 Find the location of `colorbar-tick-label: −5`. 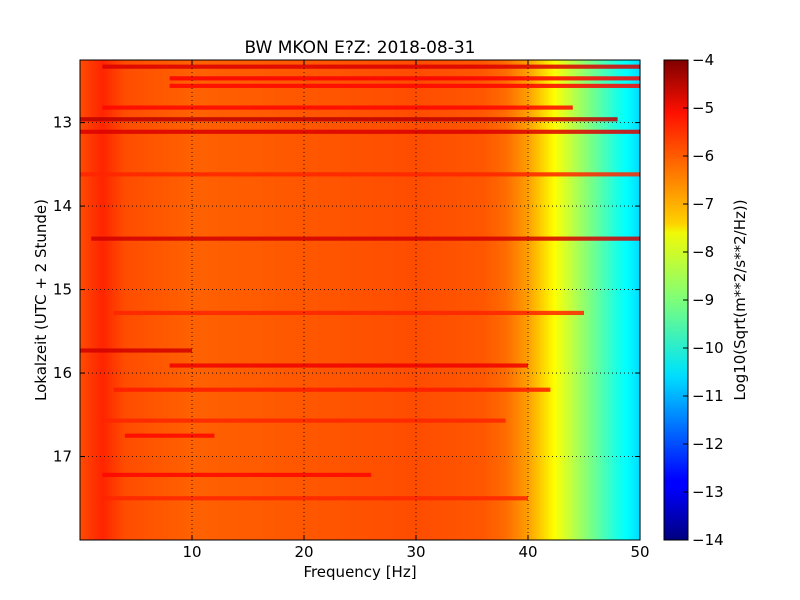

colorbar-tick-label: −5 is located at coordinates (703, 108).